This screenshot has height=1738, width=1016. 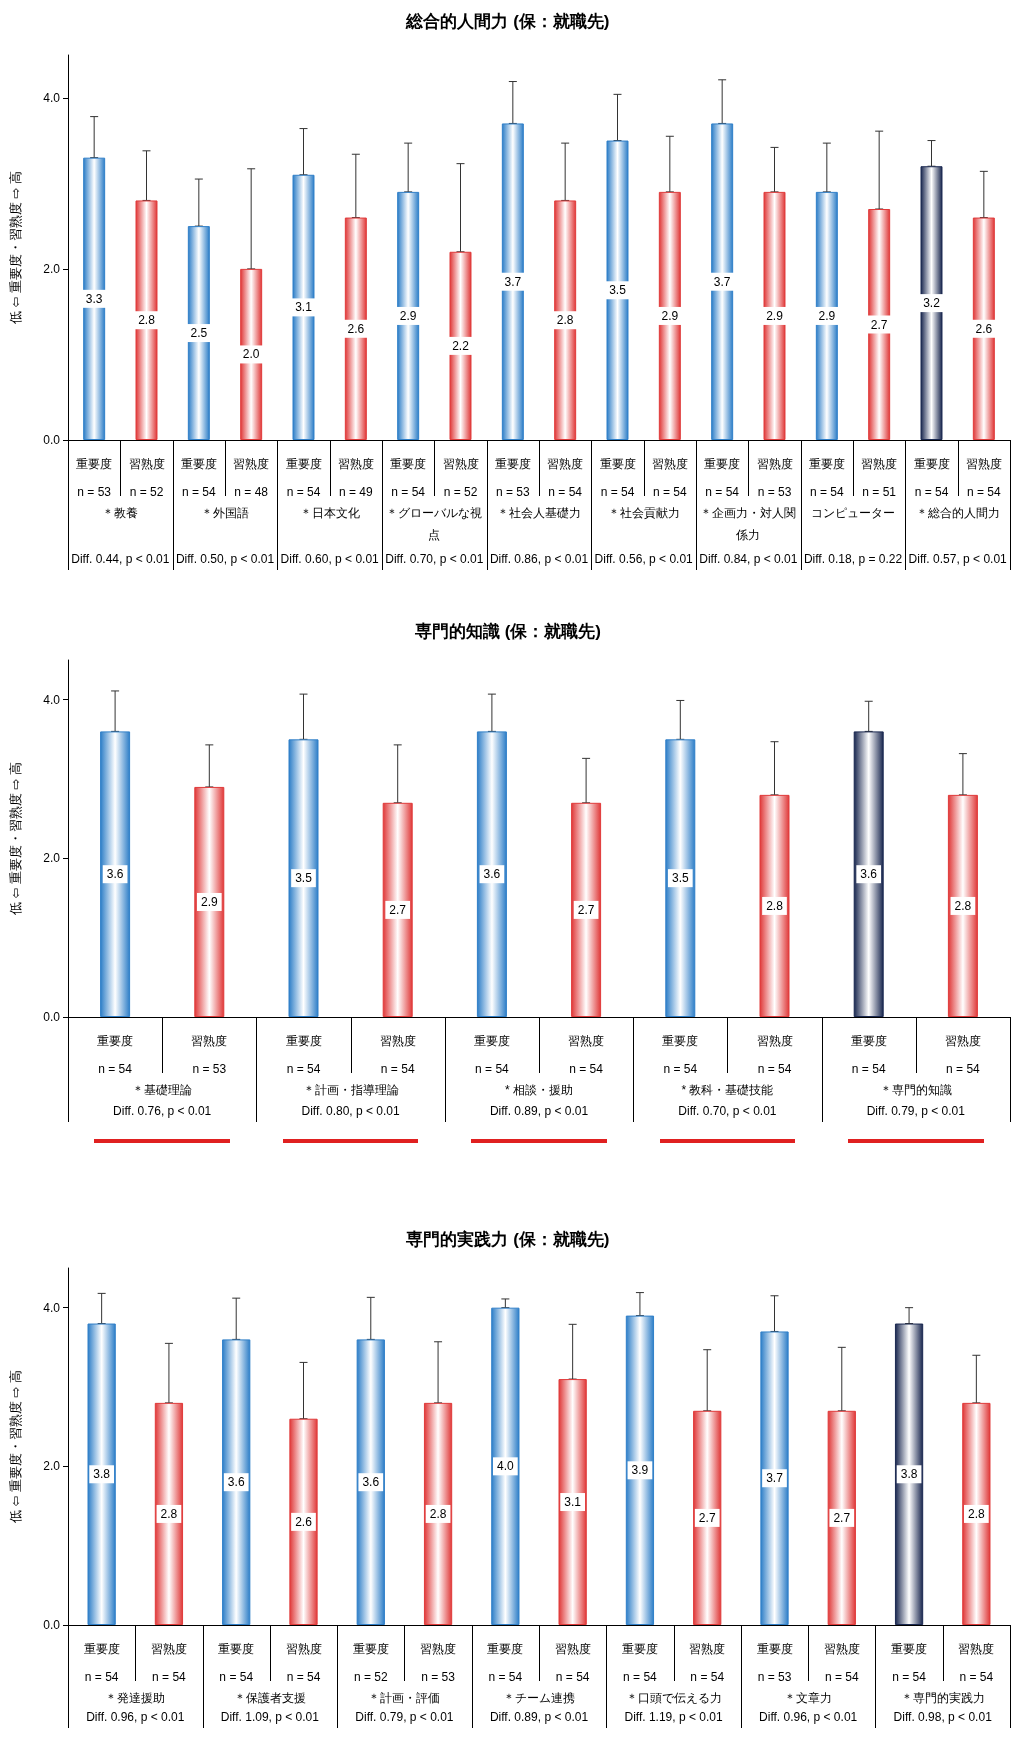 What do you see at coordinates (370, 1663) in the screenshot?
I see `x-tick-label: 重要度 n = 52` at bounding box center [370, 1663].